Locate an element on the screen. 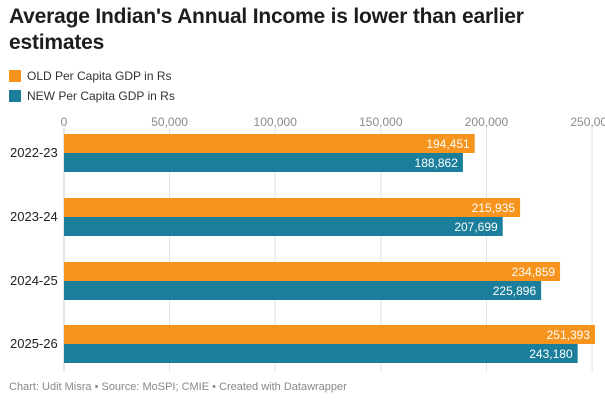 This screenshot has width=605, height=405. tick-label-1: 50,000 is located at coordinates (169, 122).